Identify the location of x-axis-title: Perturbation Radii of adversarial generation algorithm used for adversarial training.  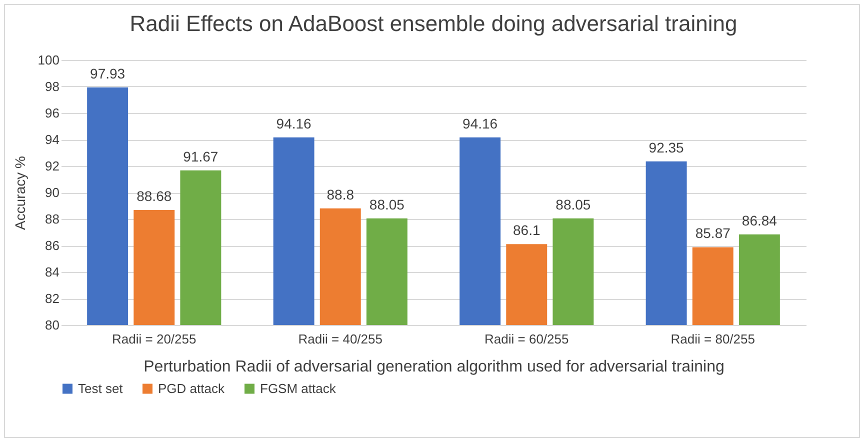
(434, 367).